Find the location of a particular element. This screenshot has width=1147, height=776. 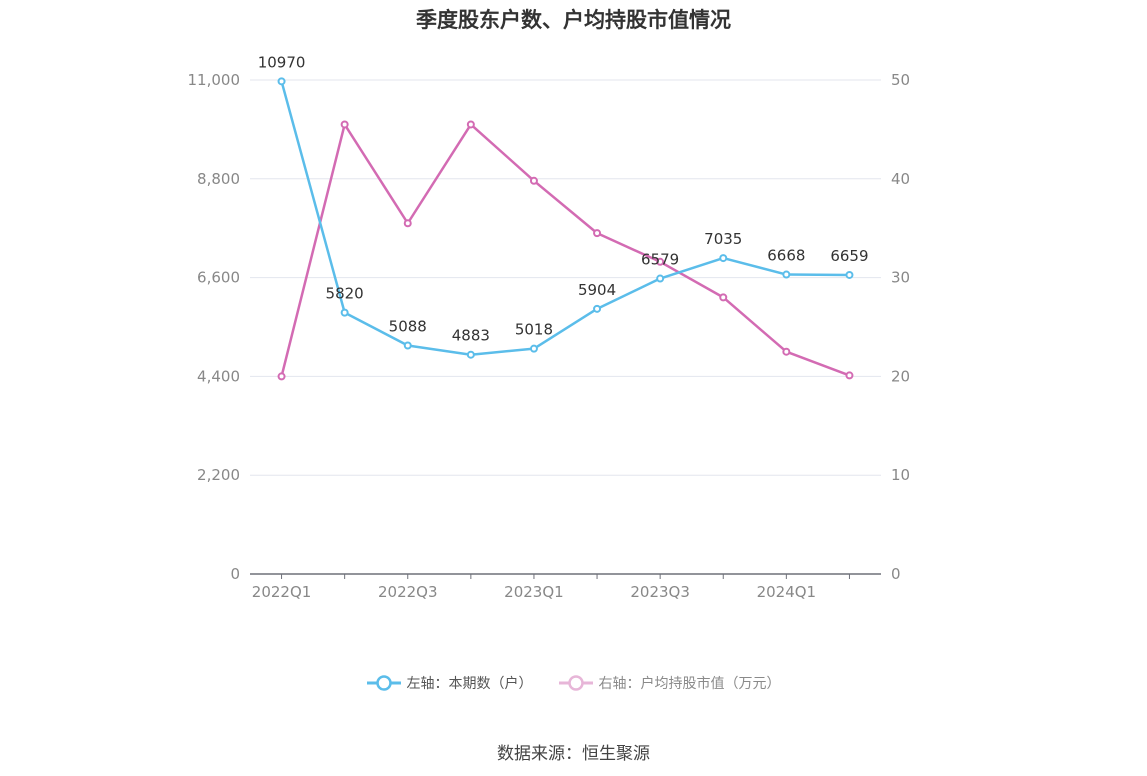

x-tick-label: 2023Q1 is located at coordinates (534, 592).